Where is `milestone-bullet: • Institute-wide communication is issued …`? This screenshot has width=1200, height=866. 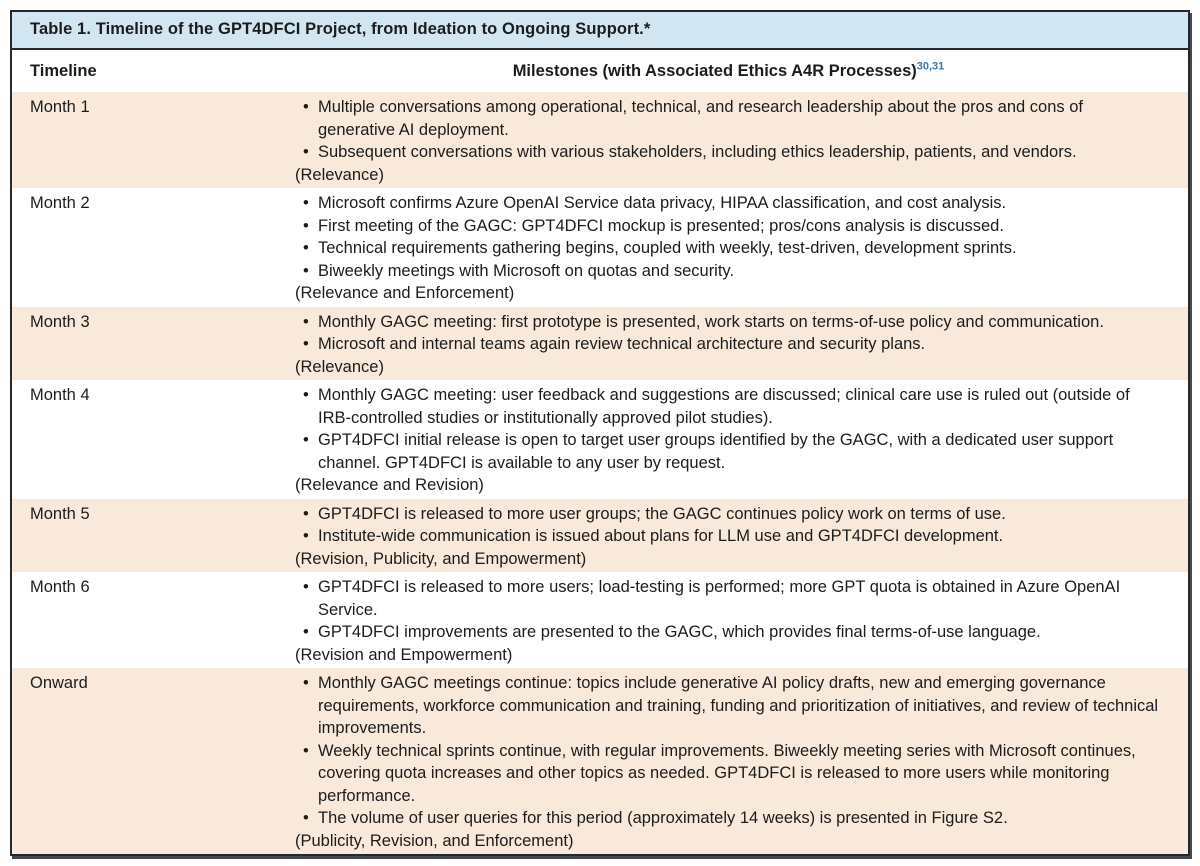
milestone-bullet: • Institute-wide communication is issued … is located at coordinates (728, 536).